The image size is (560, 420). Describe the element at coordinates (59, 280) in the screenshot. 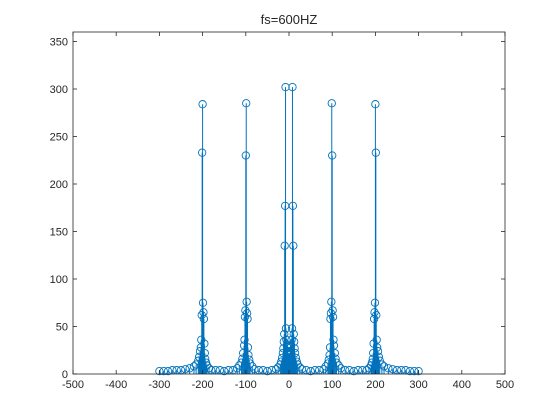

I see `y-tick-label: 100` at that location.